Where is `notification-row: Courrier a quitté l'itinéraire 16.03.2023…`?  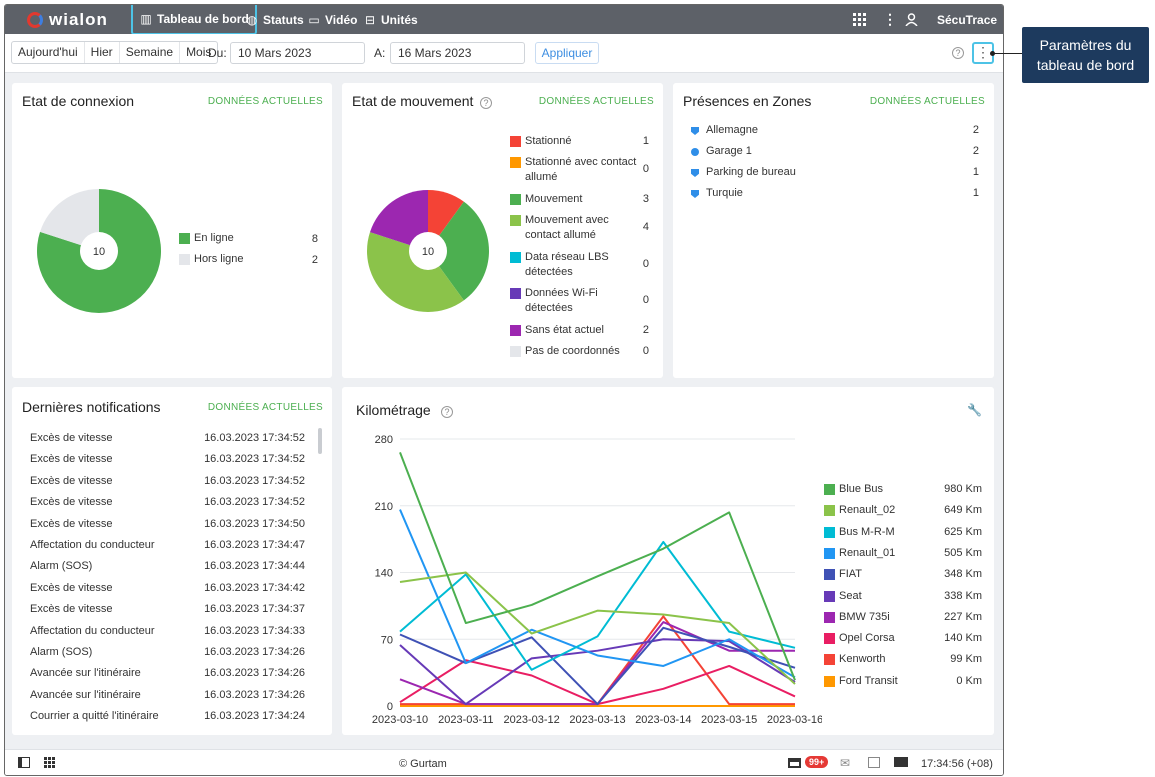 notification-row: Courrier a quitté l'itinéraire 16.03.2023… is located at coordinates (167, 716).